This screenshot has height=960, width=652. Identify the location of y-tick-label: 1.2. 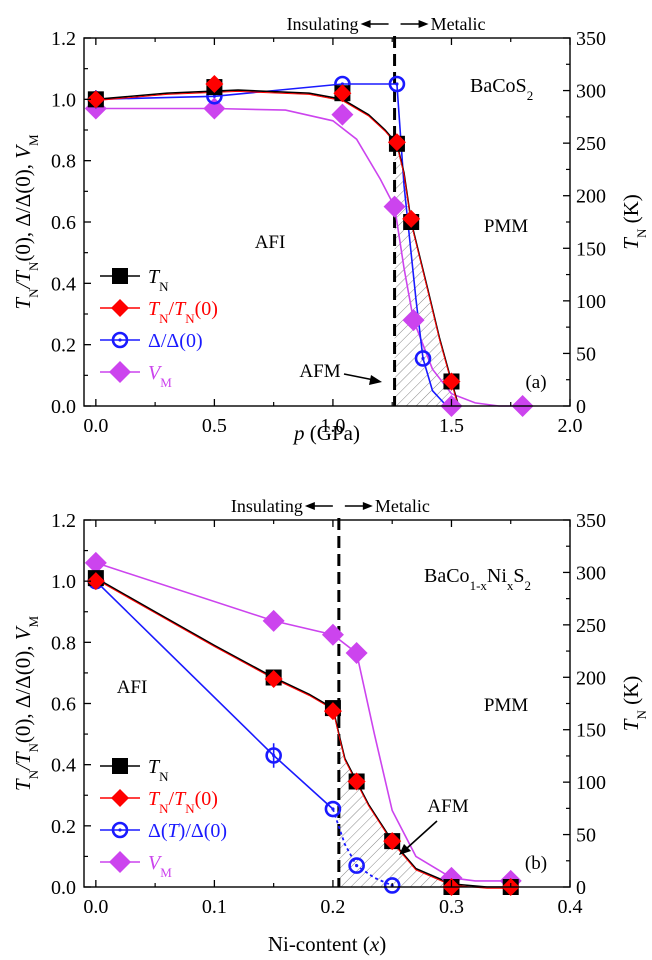
(63, 521).